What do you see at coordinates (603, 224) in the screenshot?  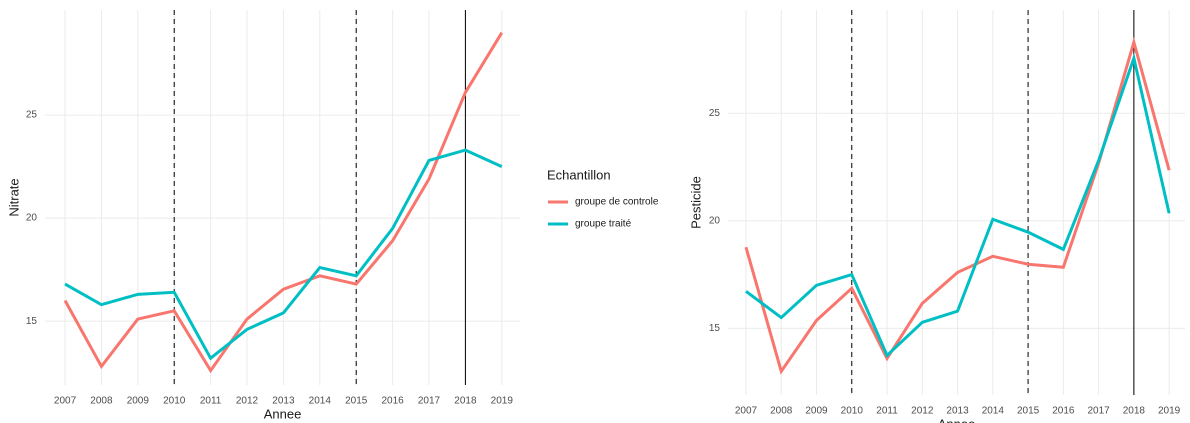 I see `legend-label: groupe traité` at bounding box center [603, 224].